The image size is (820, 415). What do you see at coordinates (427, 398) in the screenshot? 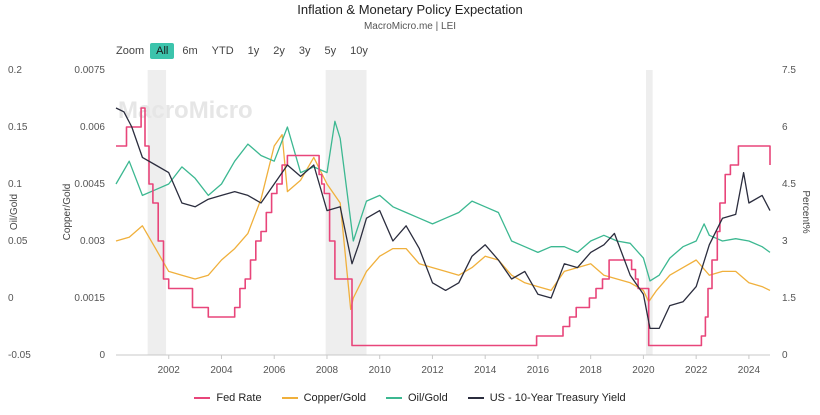
I see `legend-label: Oil/Gold` at bounding box center [427, 398].